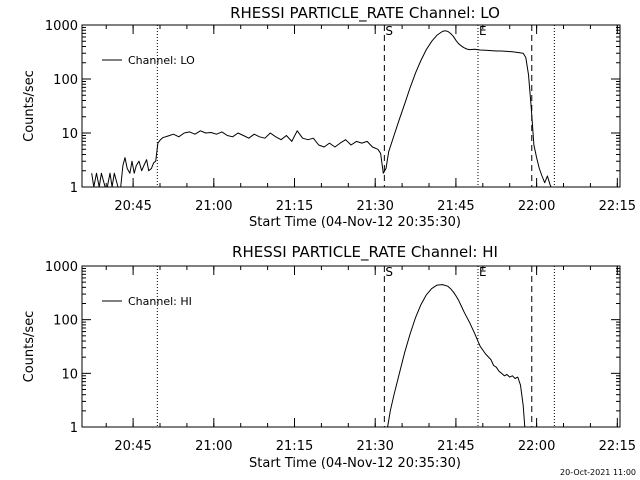  Describe the element at coordinates (598, 472) in the screenshot. I see `render-timestamp: 20-Oct-2021 11:00` at that location.